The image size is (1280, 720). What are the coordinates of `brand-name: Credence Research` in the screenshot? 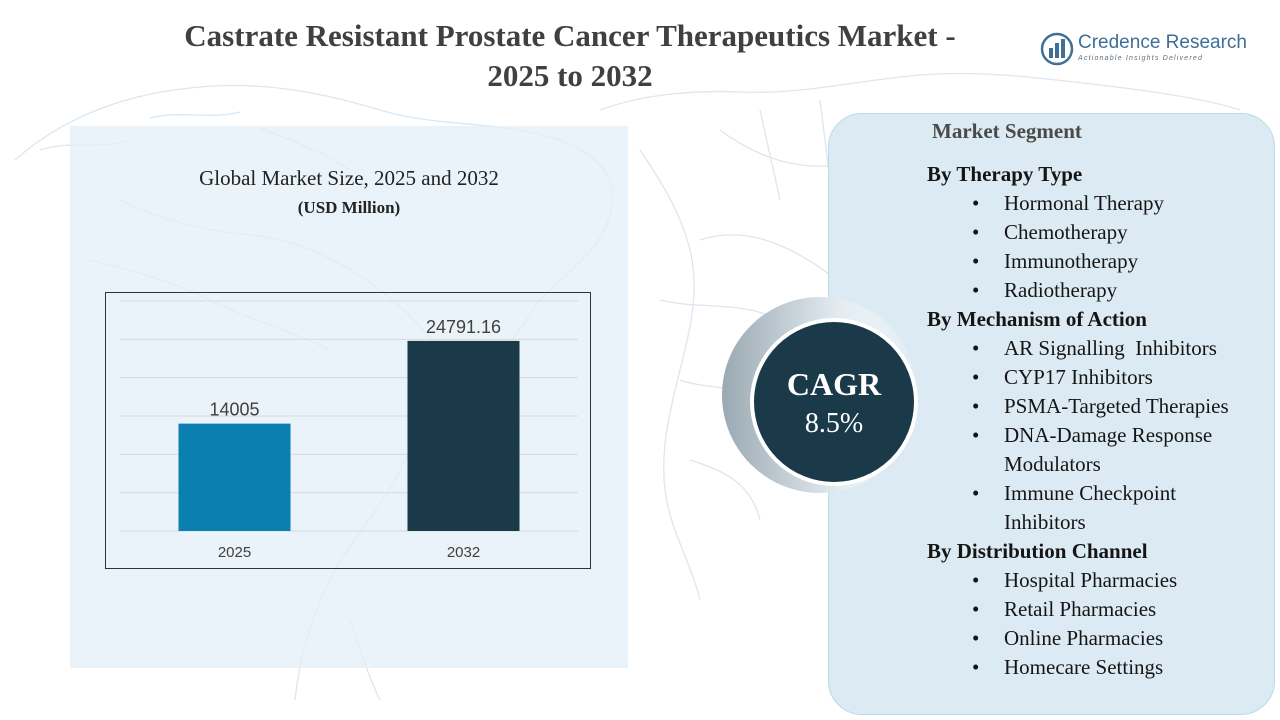 It's located at (1162, 42).